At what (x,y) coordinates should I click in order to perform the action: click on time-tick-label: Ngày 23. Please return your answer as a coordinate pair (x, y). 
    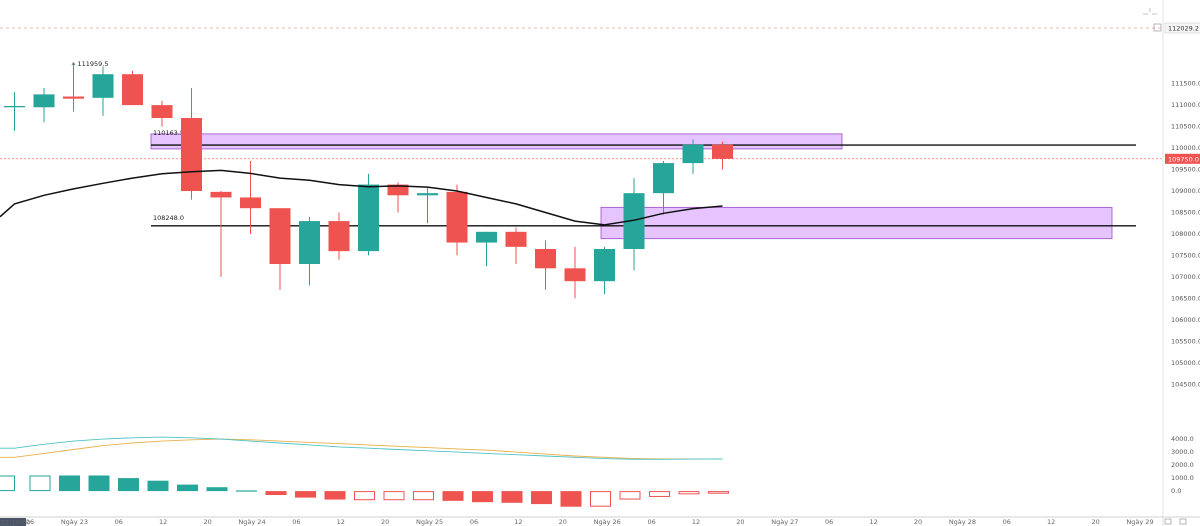
    Looking at the image, I should click on (74, 522).